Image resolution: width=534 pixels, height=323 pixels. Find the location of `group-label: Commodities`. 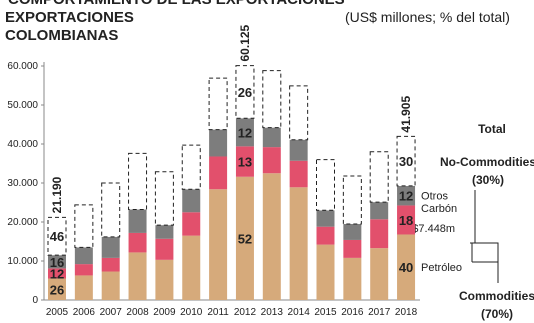

group-label: Commodities is located at coordinates (496, 296).